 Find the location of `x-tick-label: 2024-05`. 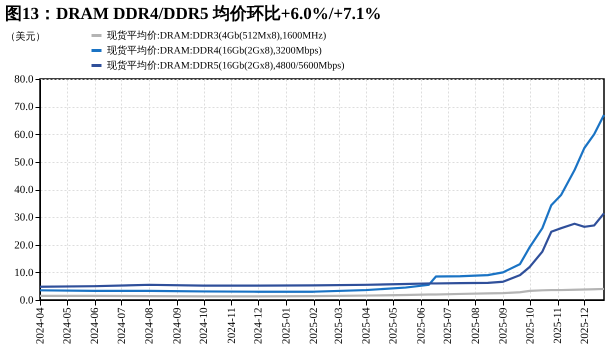

x-tick-label: 2024-05 is located at coordinates (67, 325).